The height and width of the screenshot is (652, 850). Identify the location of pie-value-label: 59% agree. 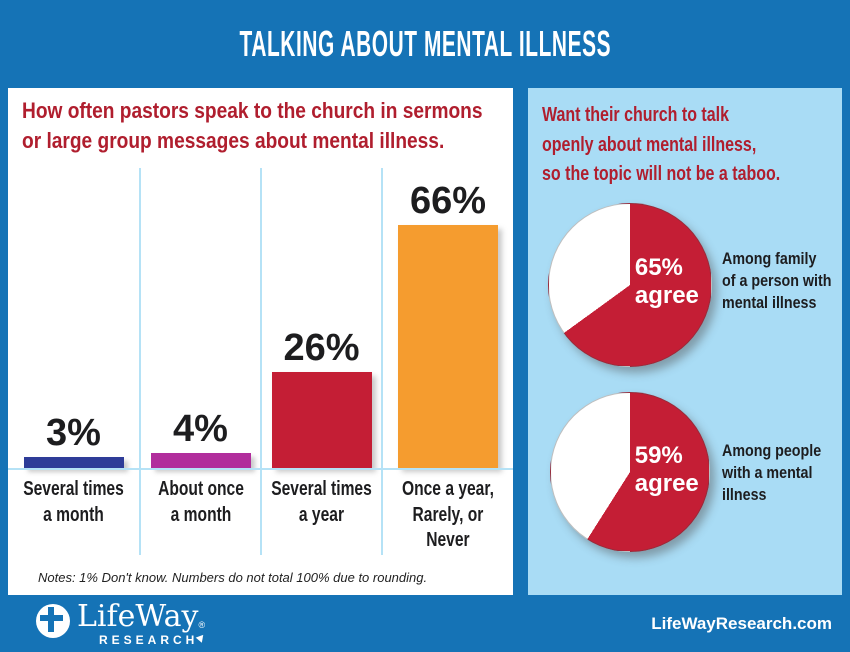
(667, 469).